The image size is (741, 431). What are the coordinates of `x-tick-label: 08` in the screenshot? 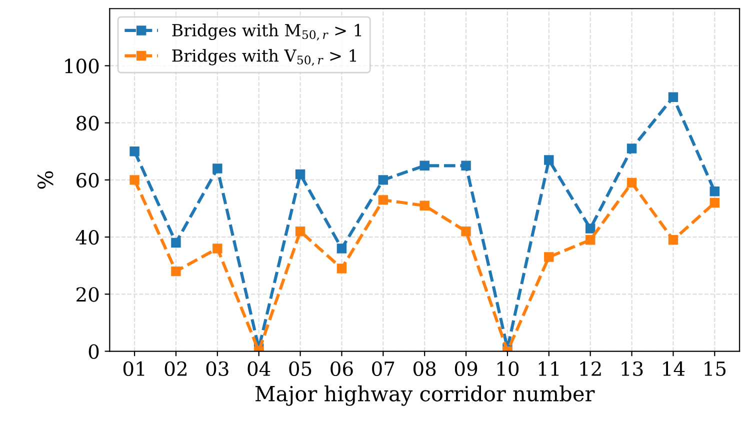 It's located at (425, 368).